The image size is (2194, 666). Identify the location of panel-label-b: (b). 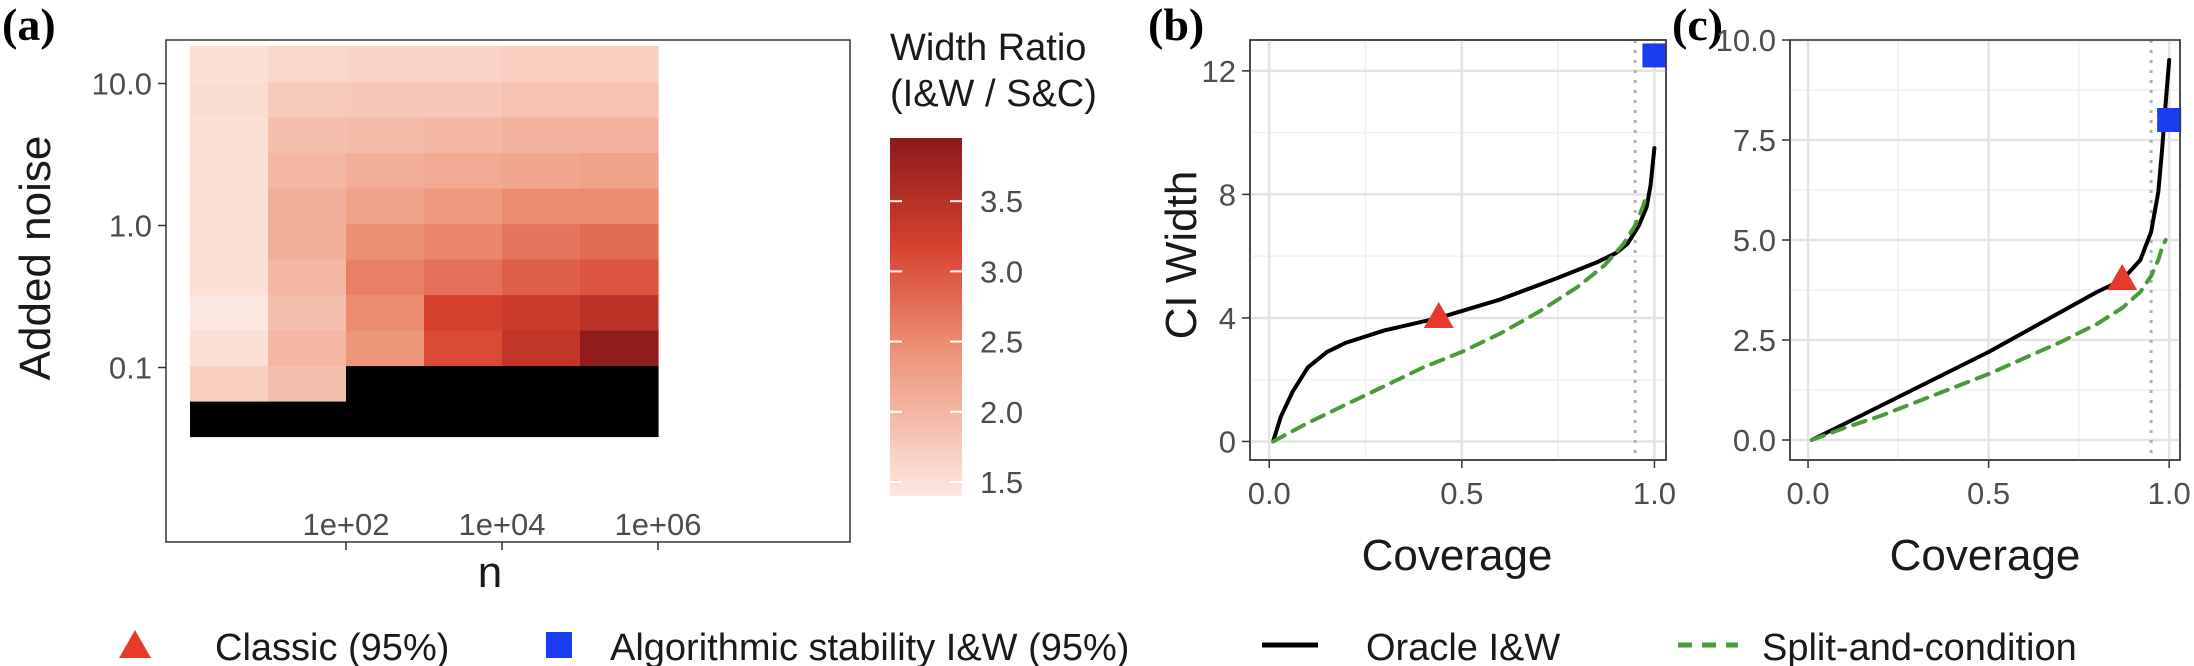
(1176, 25).